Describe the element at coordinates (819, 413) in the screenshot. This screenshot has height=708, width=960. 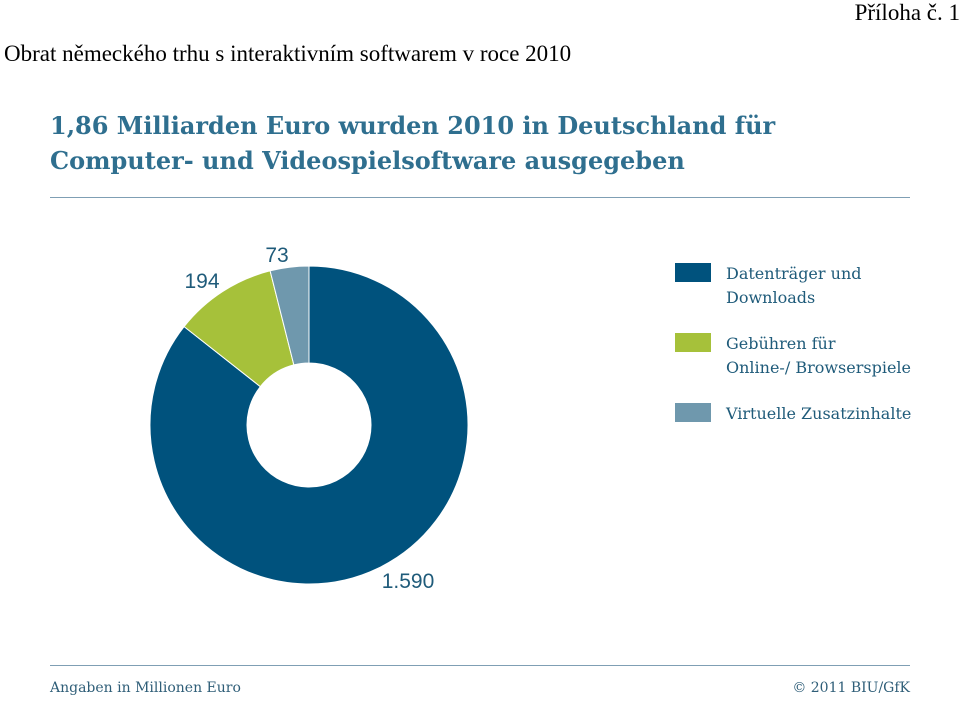
I see `legend-label-virtuelle: Virtuelle Zusatzinhalte` at that location.